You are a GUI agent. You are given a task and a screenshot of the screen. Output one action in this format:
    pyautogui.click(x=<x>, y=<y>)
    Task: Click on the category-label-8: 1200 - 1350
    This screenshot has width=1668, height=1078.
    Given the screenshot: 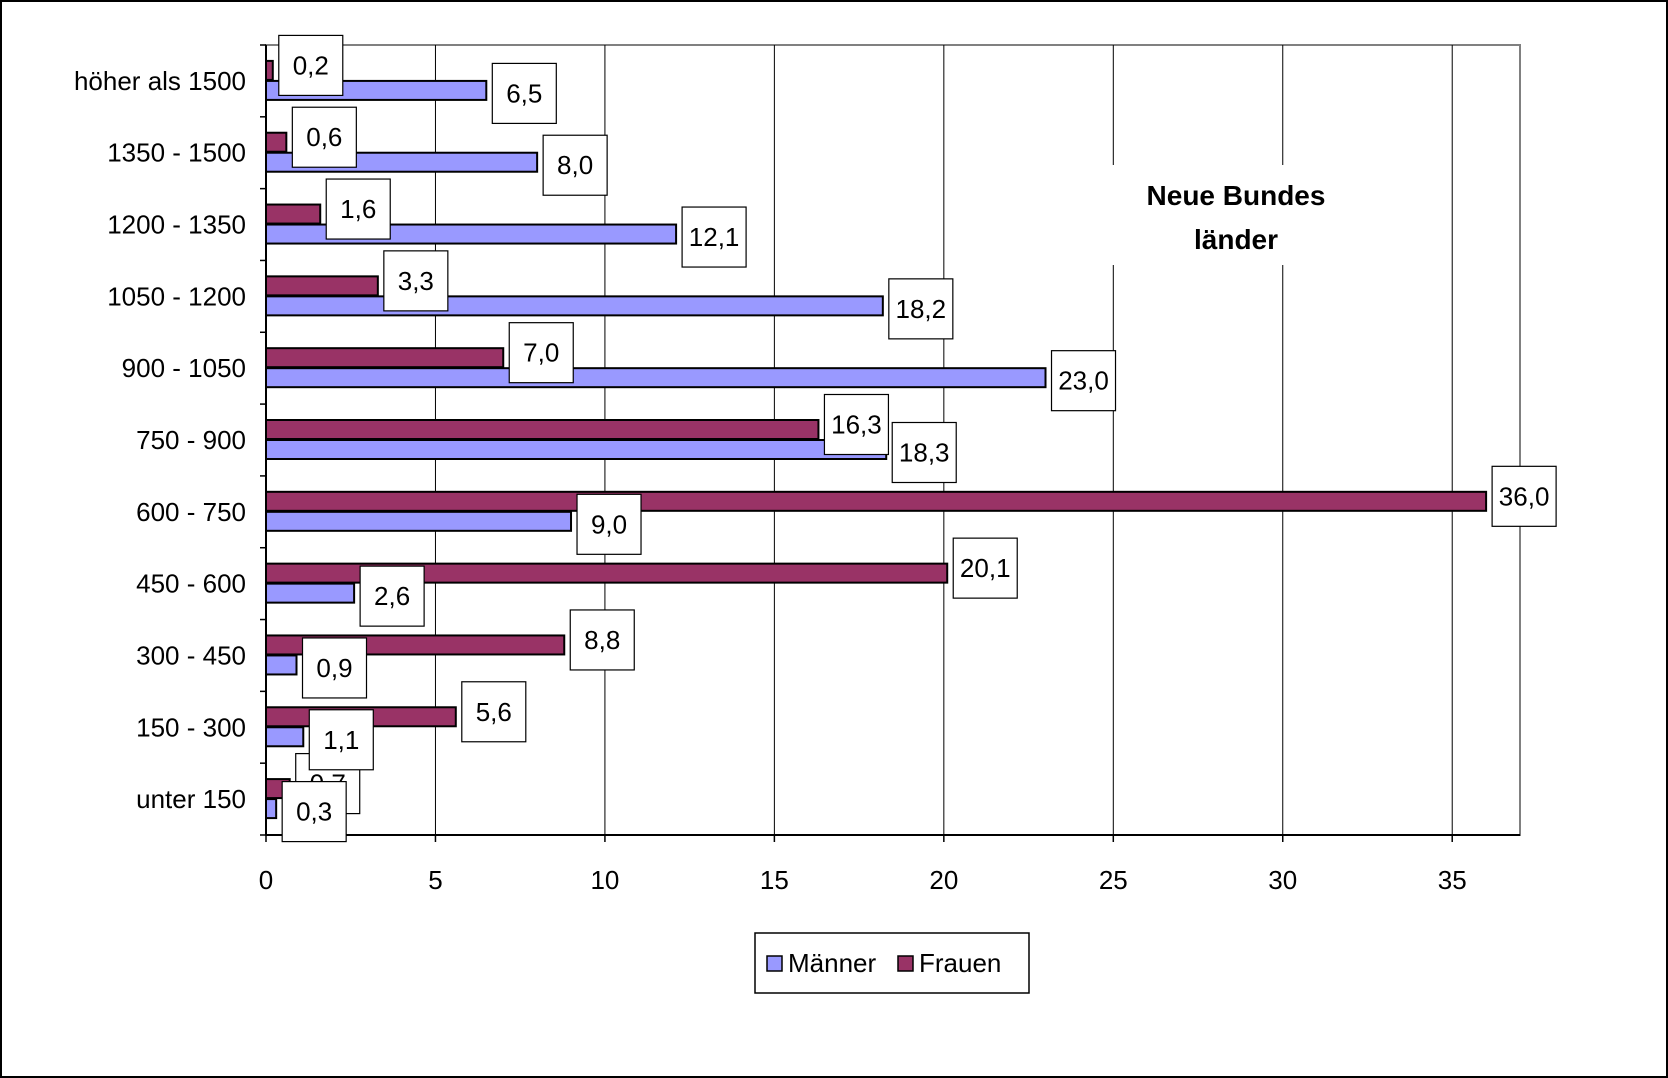 What is the action you would take?
    pyautogui.click(x=176, y=225)
    